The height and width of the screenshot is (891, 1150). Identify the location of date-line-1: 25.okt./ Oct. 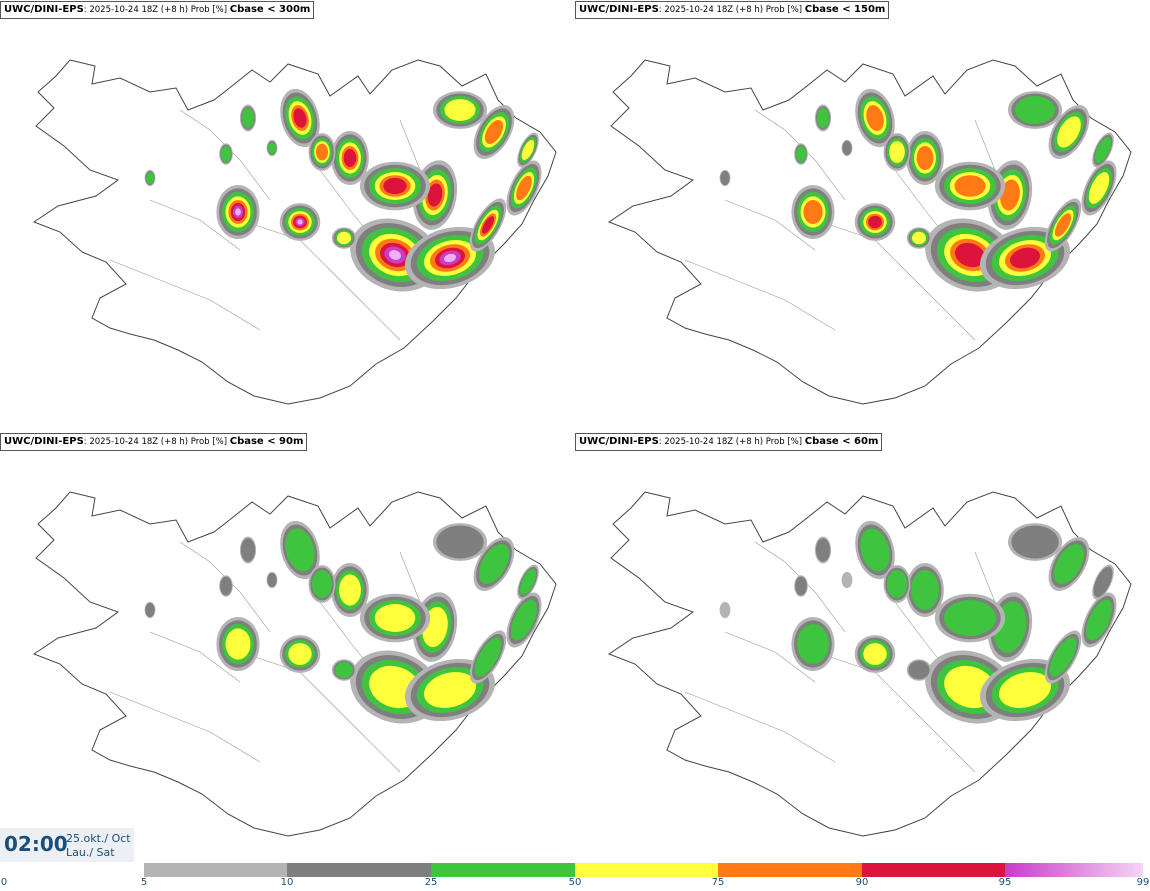
(98, 838).